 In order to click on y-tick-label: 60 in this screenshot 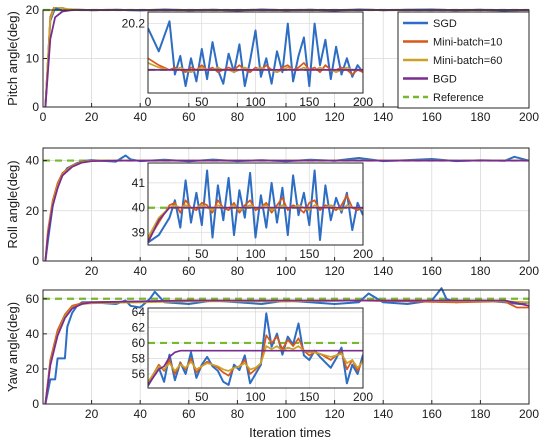, I will do `click(33, 299)`.